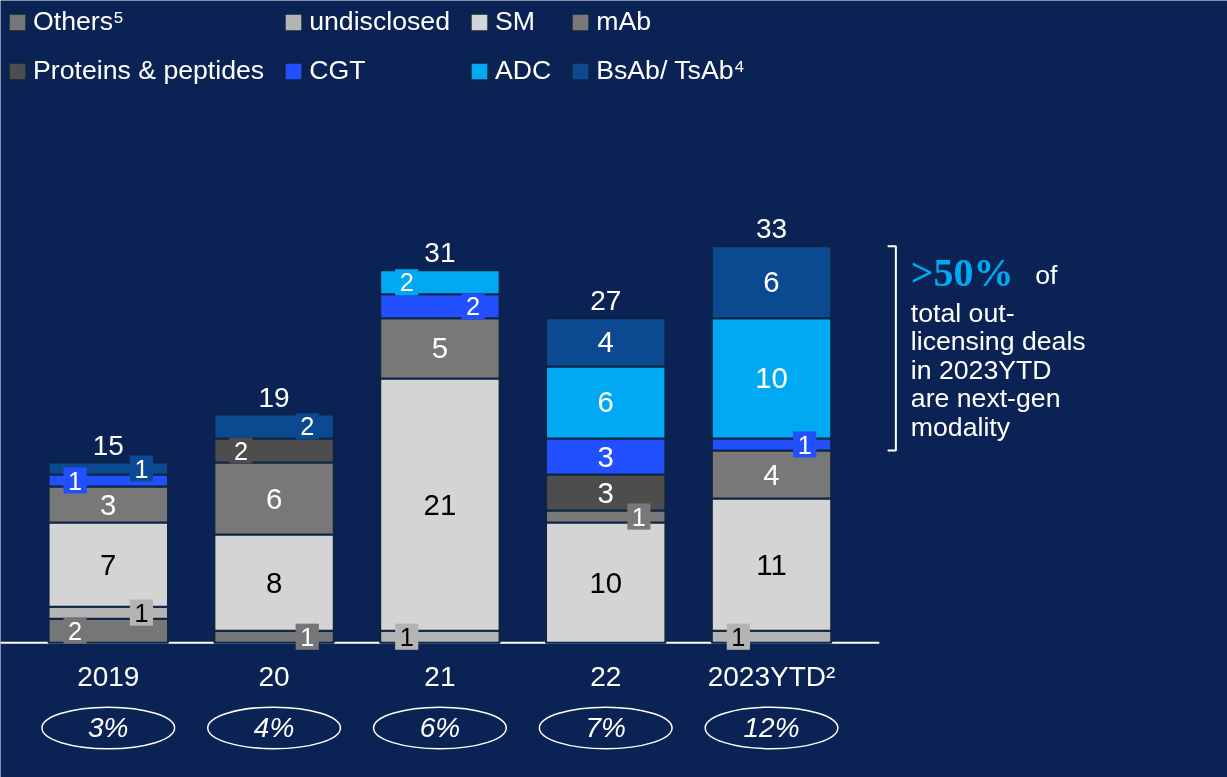  Describe the element at coordinates (998, 341) in the screenshot. I see `text: licensing deals` at that location.